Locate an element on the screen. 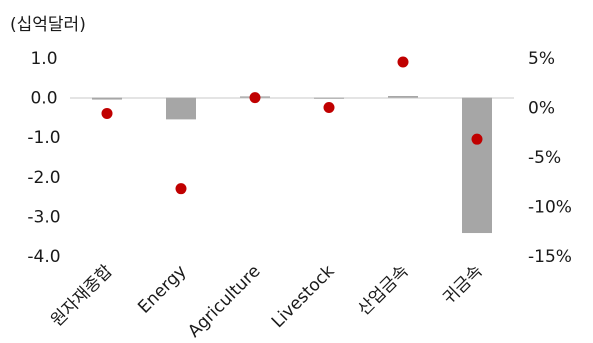 The width and height of the screenshot is (593, 343). right-axis-ticks: 5% 0% -5% -10% -15% is located at coordinates (550, 158).